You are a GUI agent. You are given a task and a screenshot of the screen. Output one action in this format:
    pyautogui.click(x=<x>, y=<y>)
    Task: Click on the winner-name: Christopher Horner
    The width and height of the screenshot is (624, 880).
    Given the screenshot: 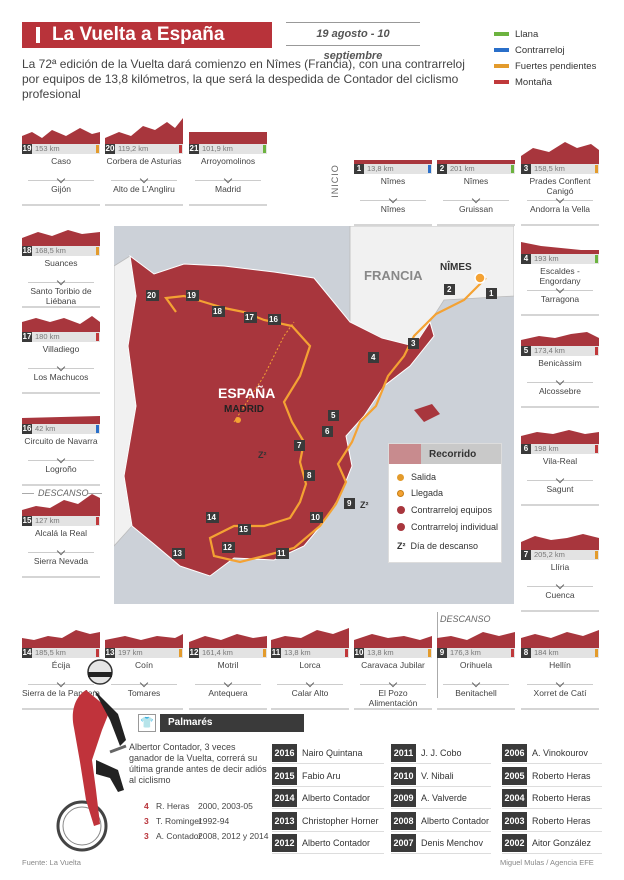 What is the action you would take?
    pyautogui.click(x=340, y=820)
    